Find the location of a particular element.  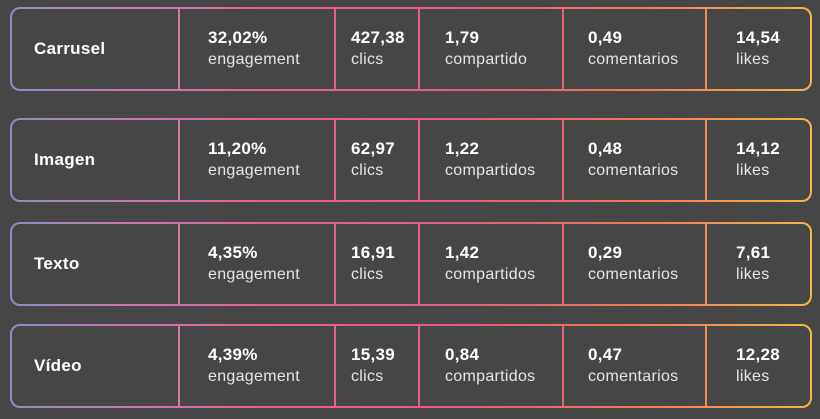

clics-metric: 16,91 clics is located at coordinates (373, 264).